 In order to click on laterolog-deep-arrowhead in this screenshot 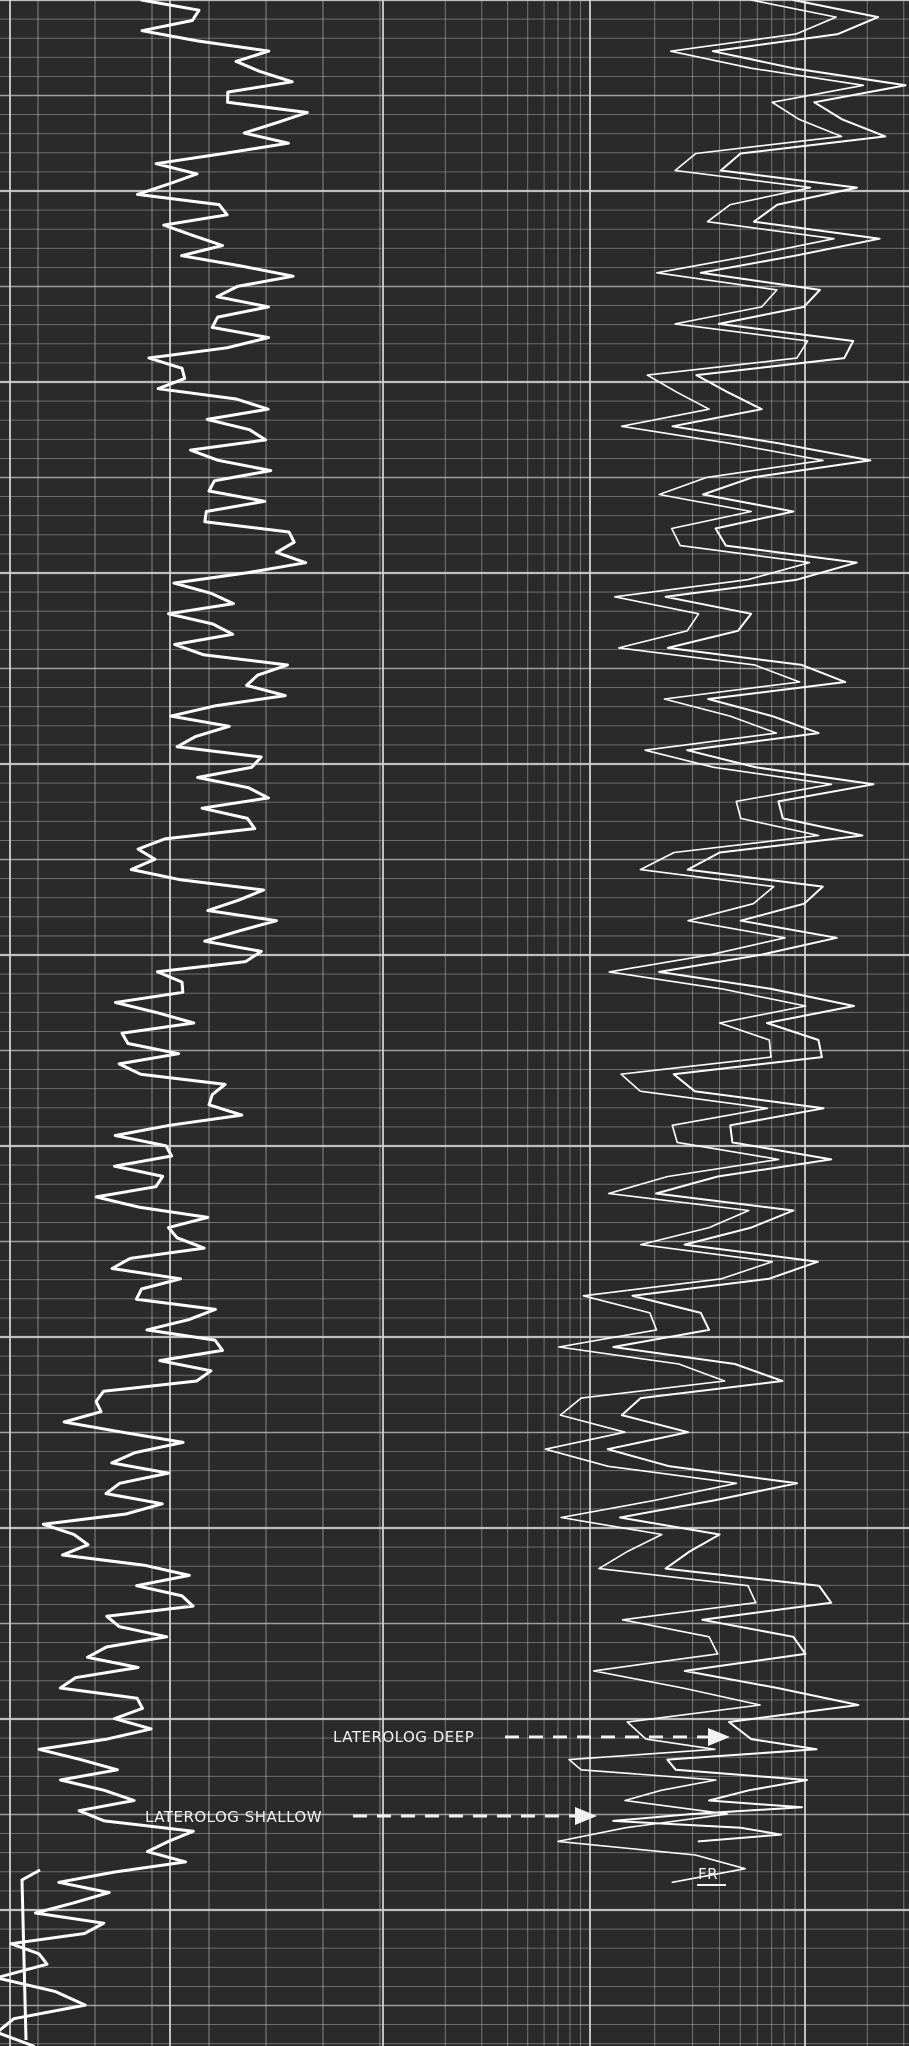, I will do `click(719, 1737)`.